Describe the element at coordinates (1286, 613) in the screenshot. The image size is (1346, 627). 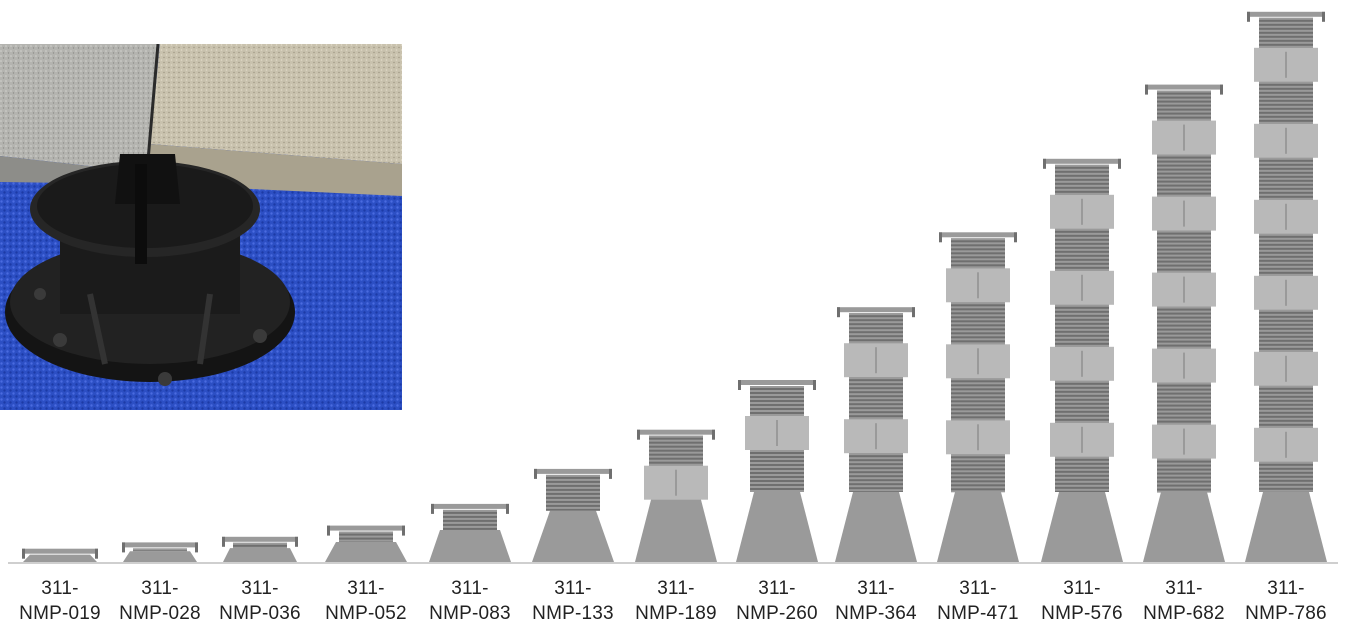
I see `product-label-code: NMP-786` at that location.